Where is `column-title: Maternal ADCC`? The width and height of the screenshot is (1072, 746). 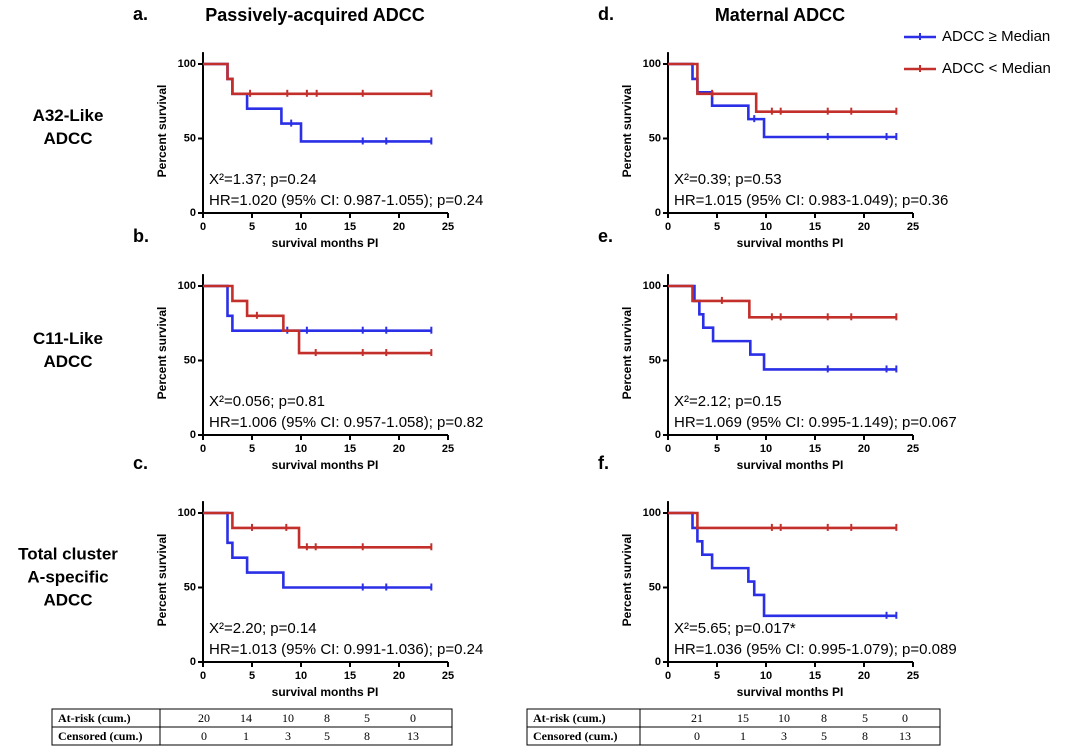 column-title: Maternal ADCC is located at coordinates (780, 15).